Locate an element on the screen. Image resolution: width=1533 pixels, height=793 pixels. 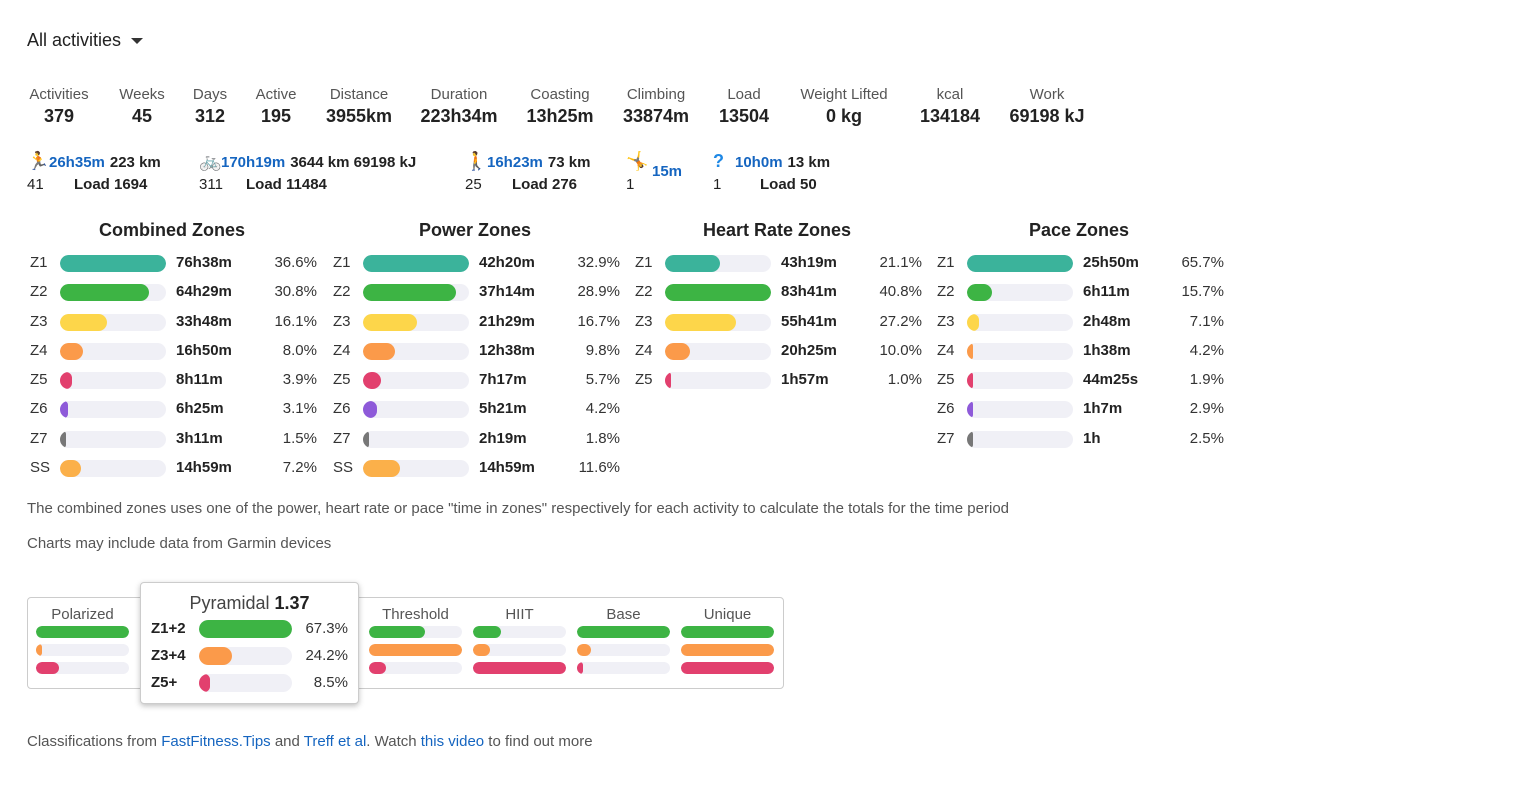
fastfitness-link: FastFitness.Tips is located at coordinates (216, 741).